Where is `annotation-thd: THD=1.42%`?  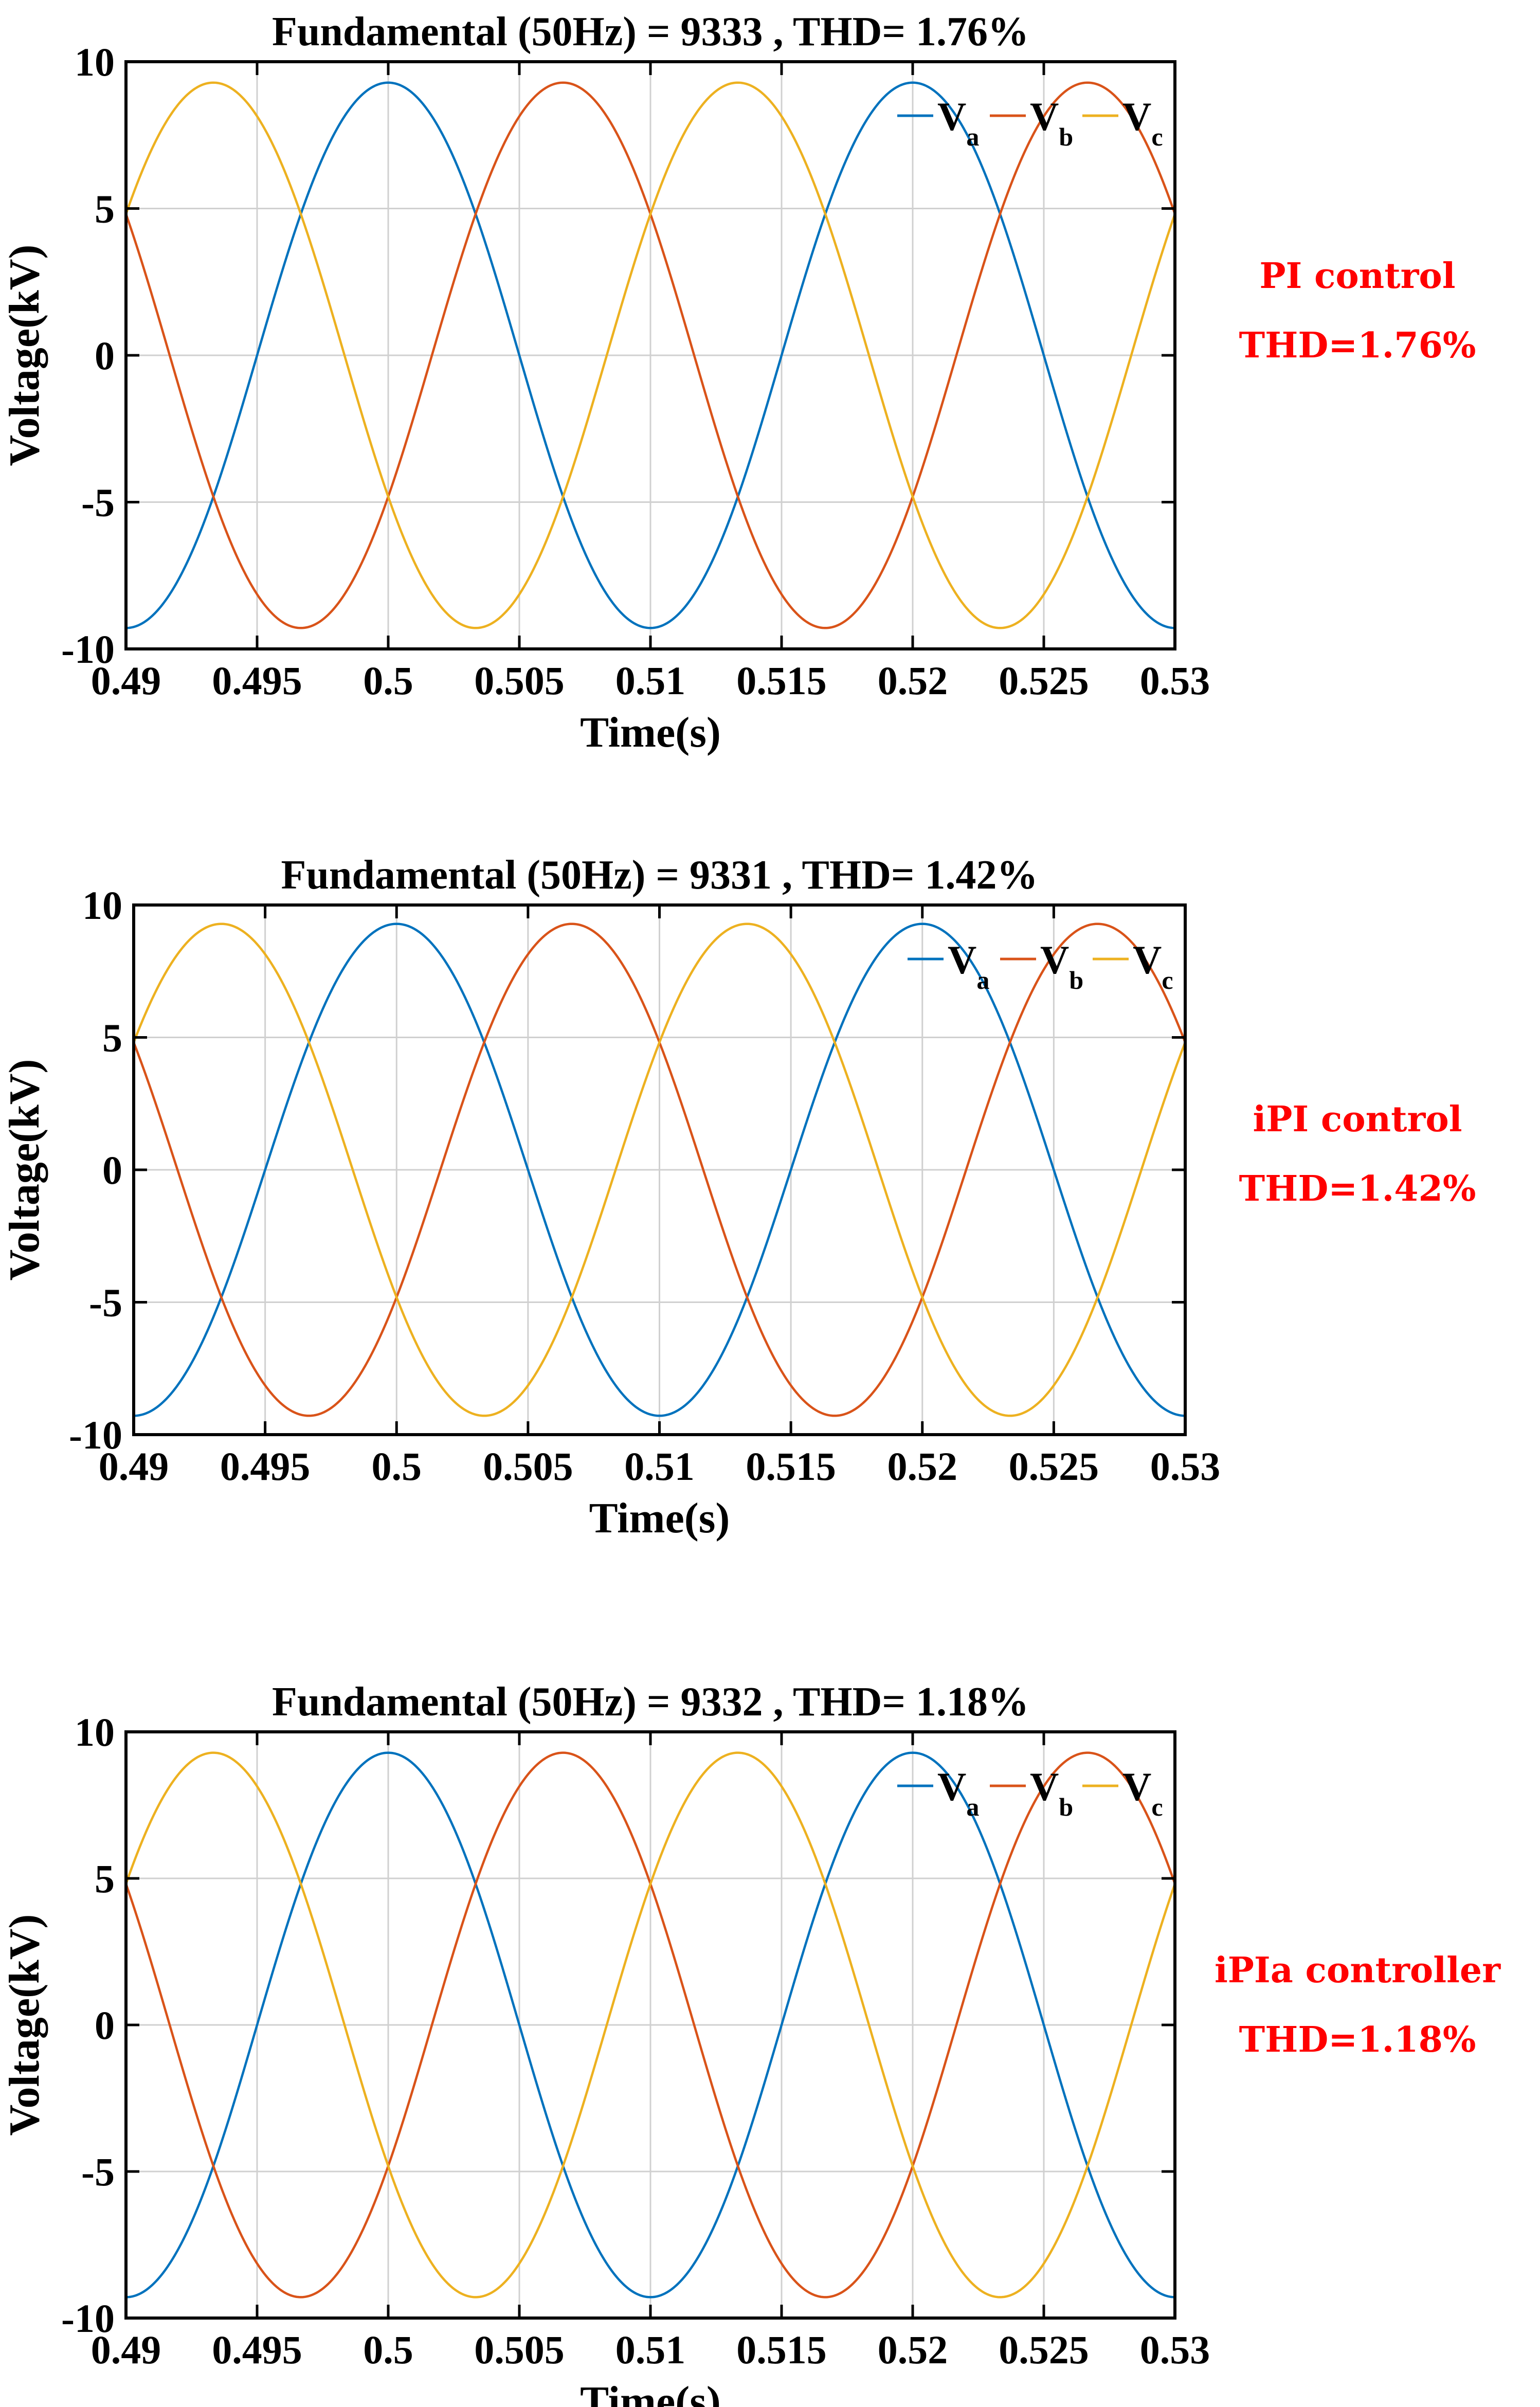 annotation-thd: THD=1.42% is located at coordinates (1357, 1188).